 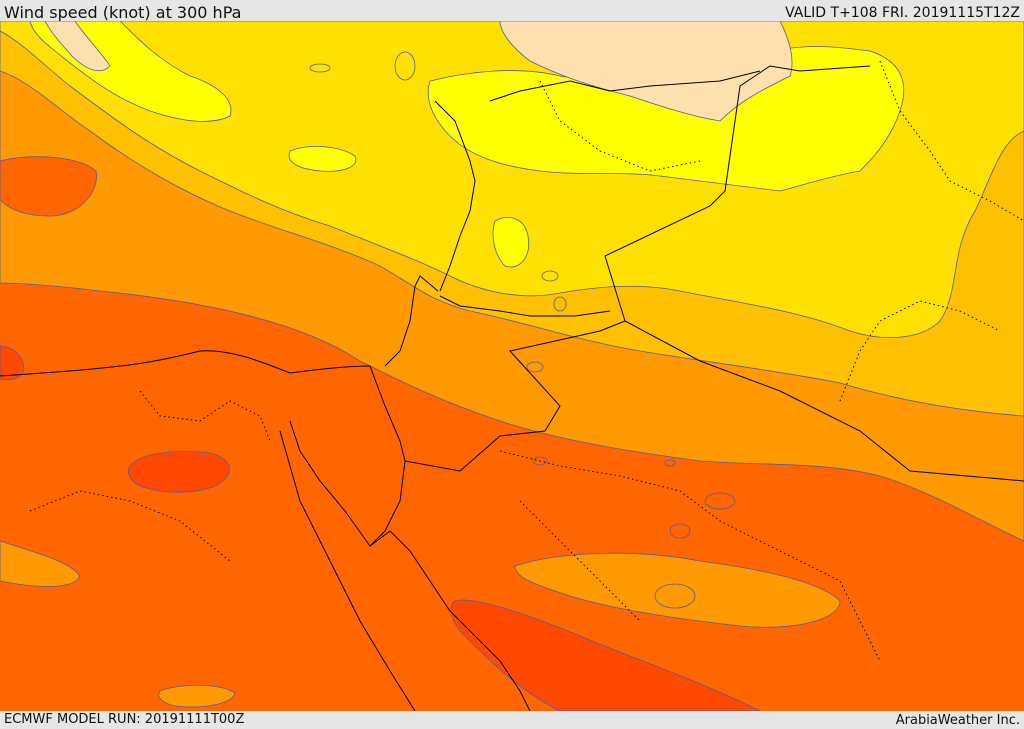 What do you see at coordinates (179, 472) in the screenshot?
I see `band-red-orange-sinai` at bounding box center [179, 472].